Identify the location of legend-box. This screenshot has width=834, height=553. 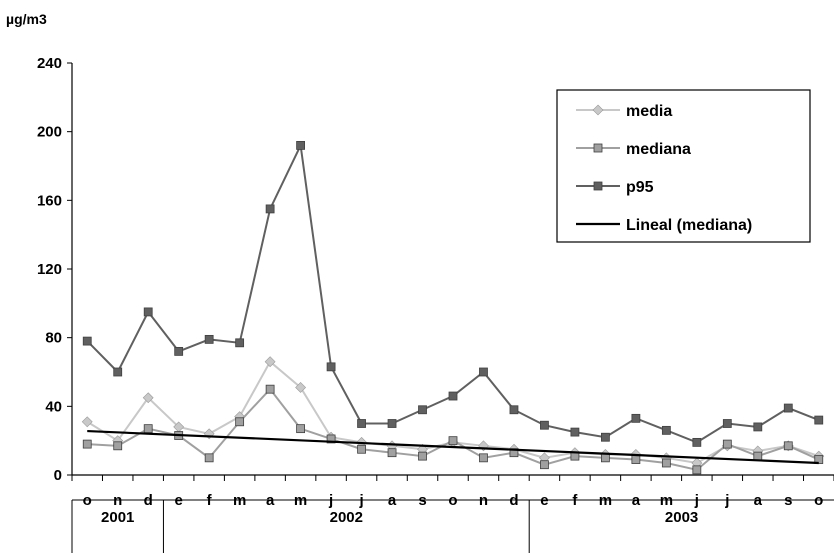
(683, 166).